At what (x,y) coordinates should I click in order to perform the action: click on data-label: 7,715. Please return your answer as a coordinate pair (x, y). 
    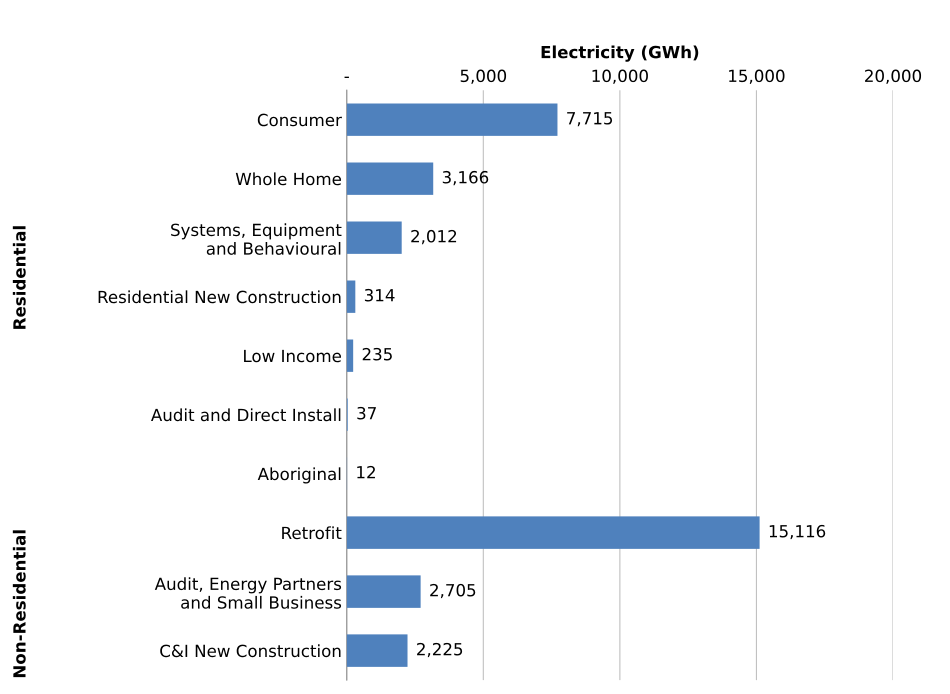
    Looking at the image, I should click on (589, 119).